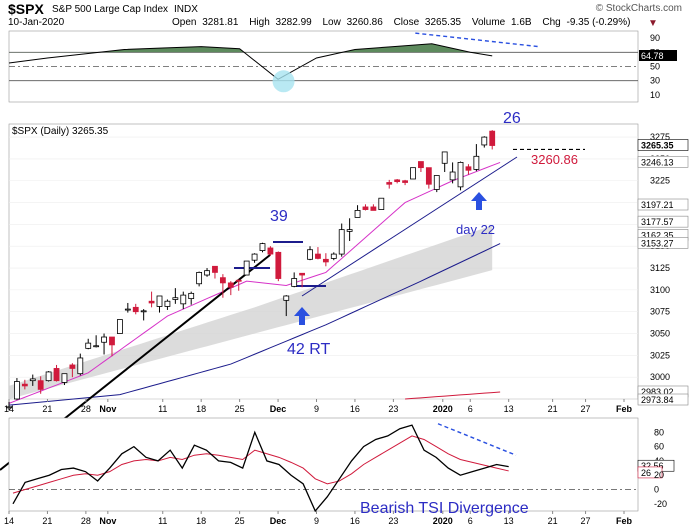  What do you see at coordinates (107, 521) in the screenshot?
I see `tsi-x-axis-label: Nov` at bounding box center [107, 521].